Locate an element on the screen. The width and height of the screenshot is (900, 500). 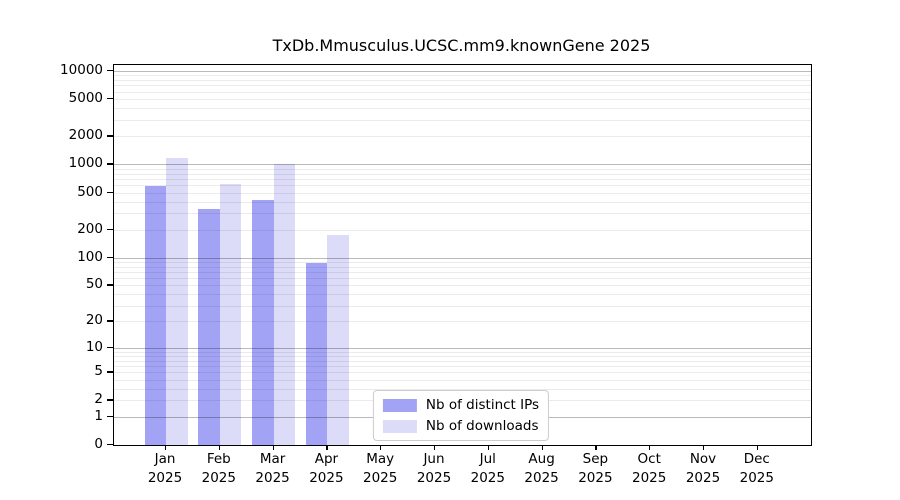
y-tick-label: 500 is located at coordinates (90, 191).